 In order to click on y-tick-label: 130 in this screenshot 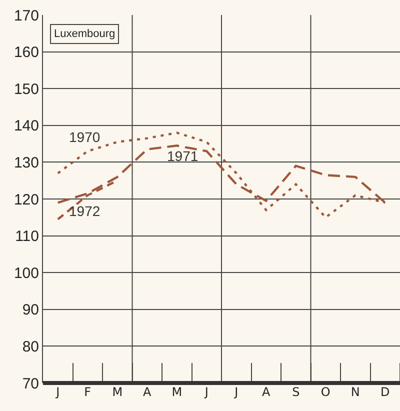, I will do `click(26, 163)`.